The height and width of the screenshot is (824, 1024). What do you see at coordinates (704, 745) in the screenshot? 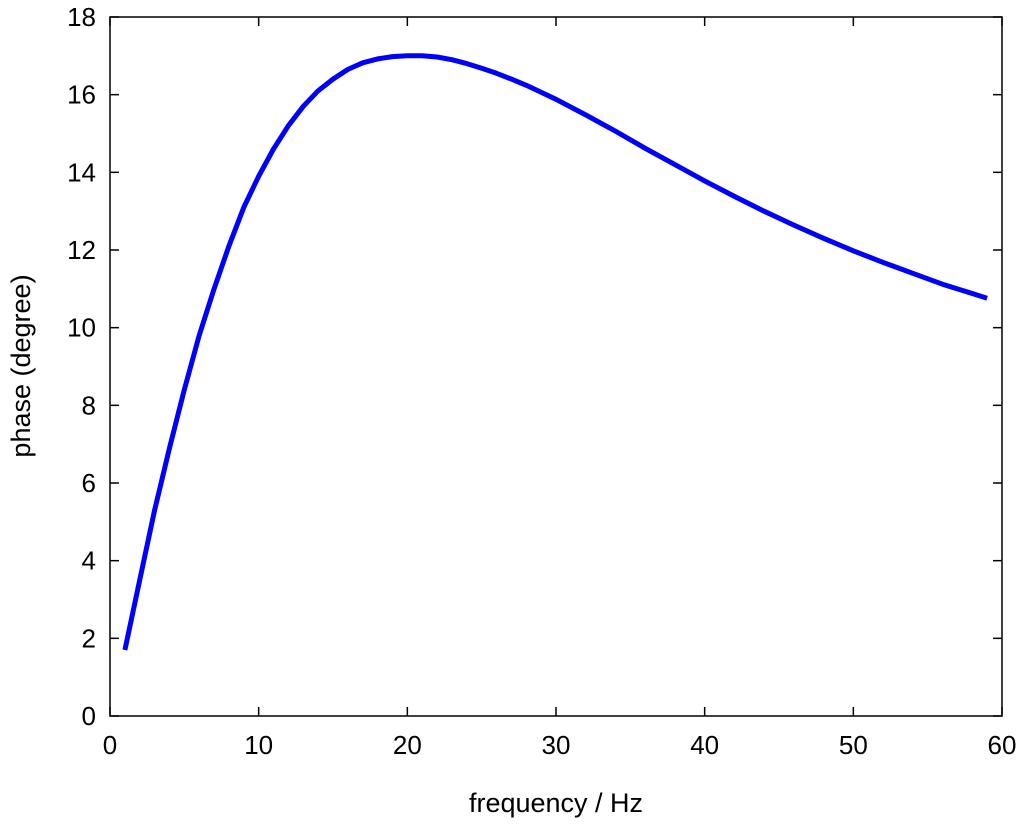
I see `x-tick-label: 40` at bounding box center [704, 745].